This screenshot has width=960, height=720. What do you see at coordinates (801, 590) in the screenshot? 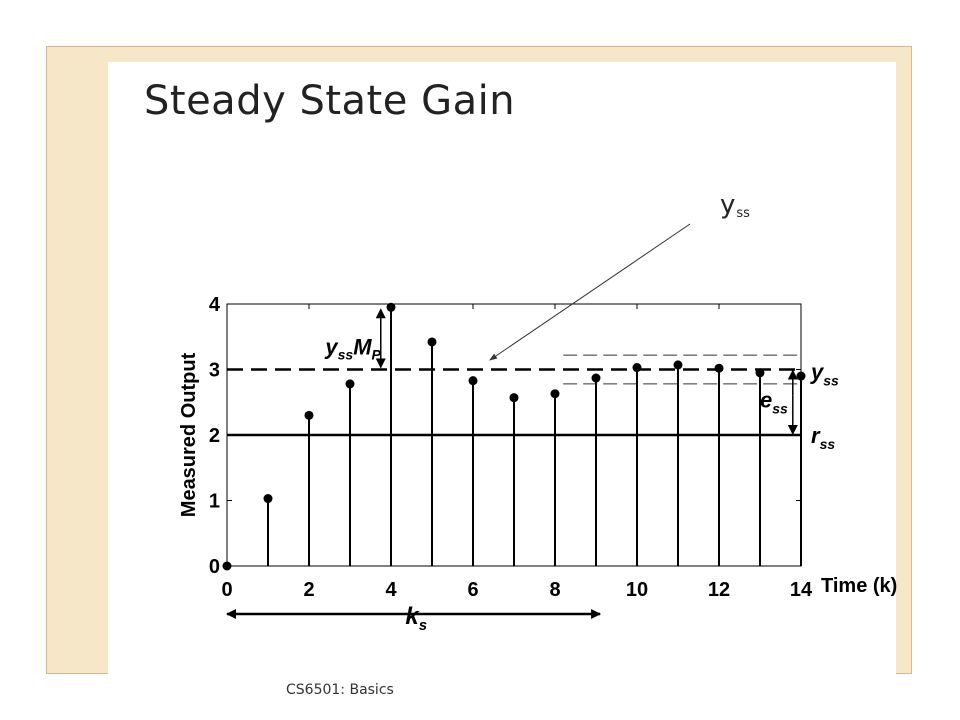
I see `x-tick-label: 14` at bounding box center [801, 590].